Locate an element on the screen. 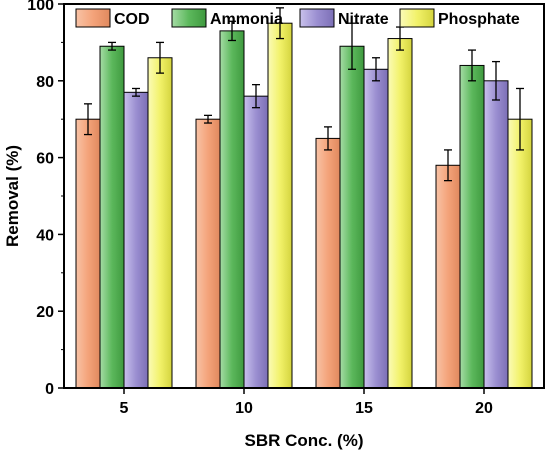  legend-label: COD is located at coordinates (132, 19).